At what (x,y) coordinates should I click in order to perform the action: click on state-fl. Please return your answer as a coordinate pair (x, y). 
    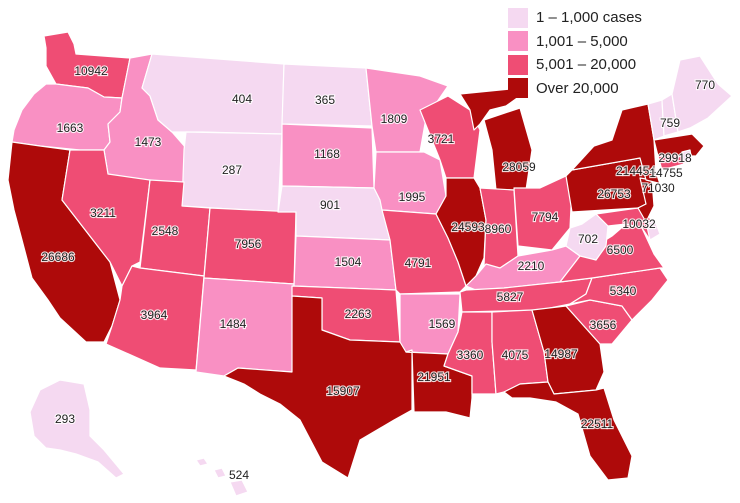
    Looking at the image, I should click on (568, 431).